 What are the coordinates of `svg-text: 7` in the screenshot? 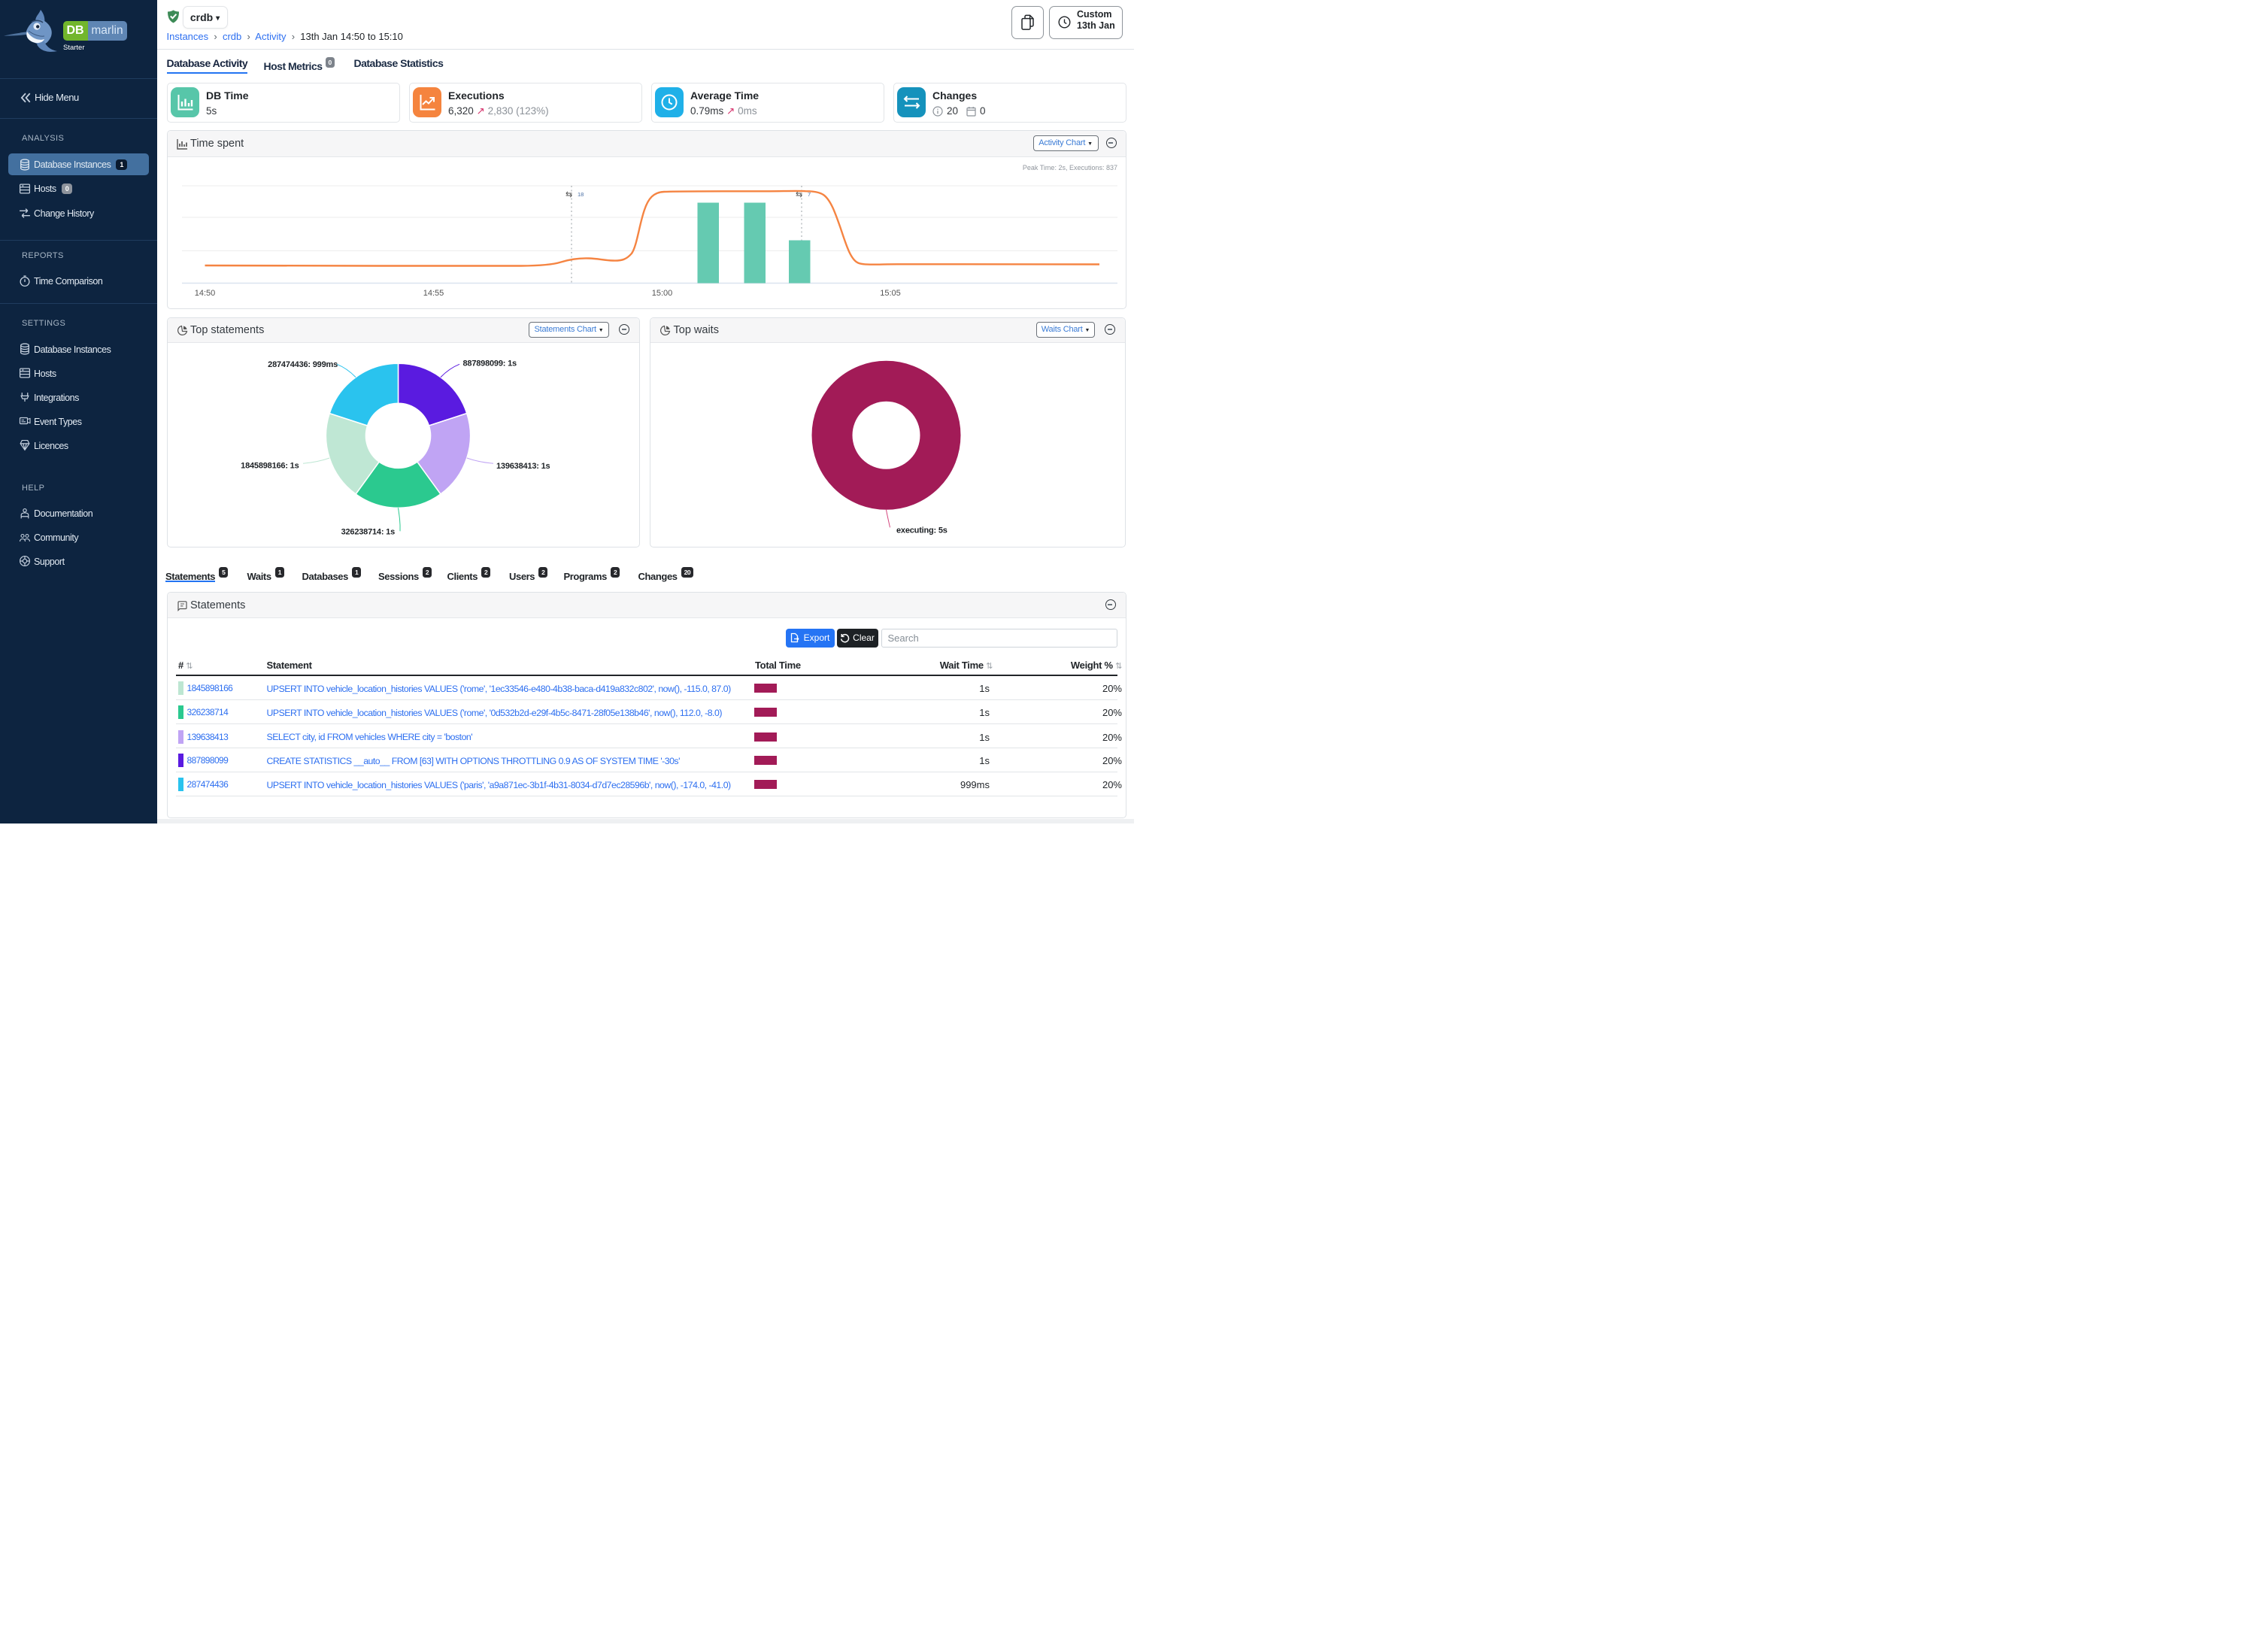 It's located at (809, 195).